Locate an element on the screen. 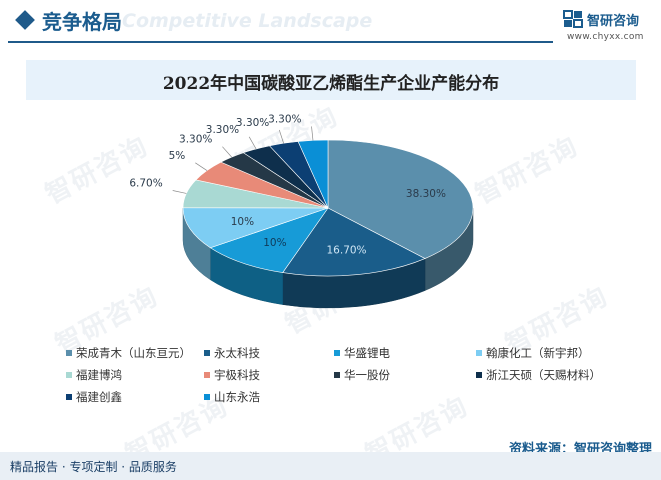  legend-label: 翰康化工（新宇邦） is located at coordinates (538, 353).